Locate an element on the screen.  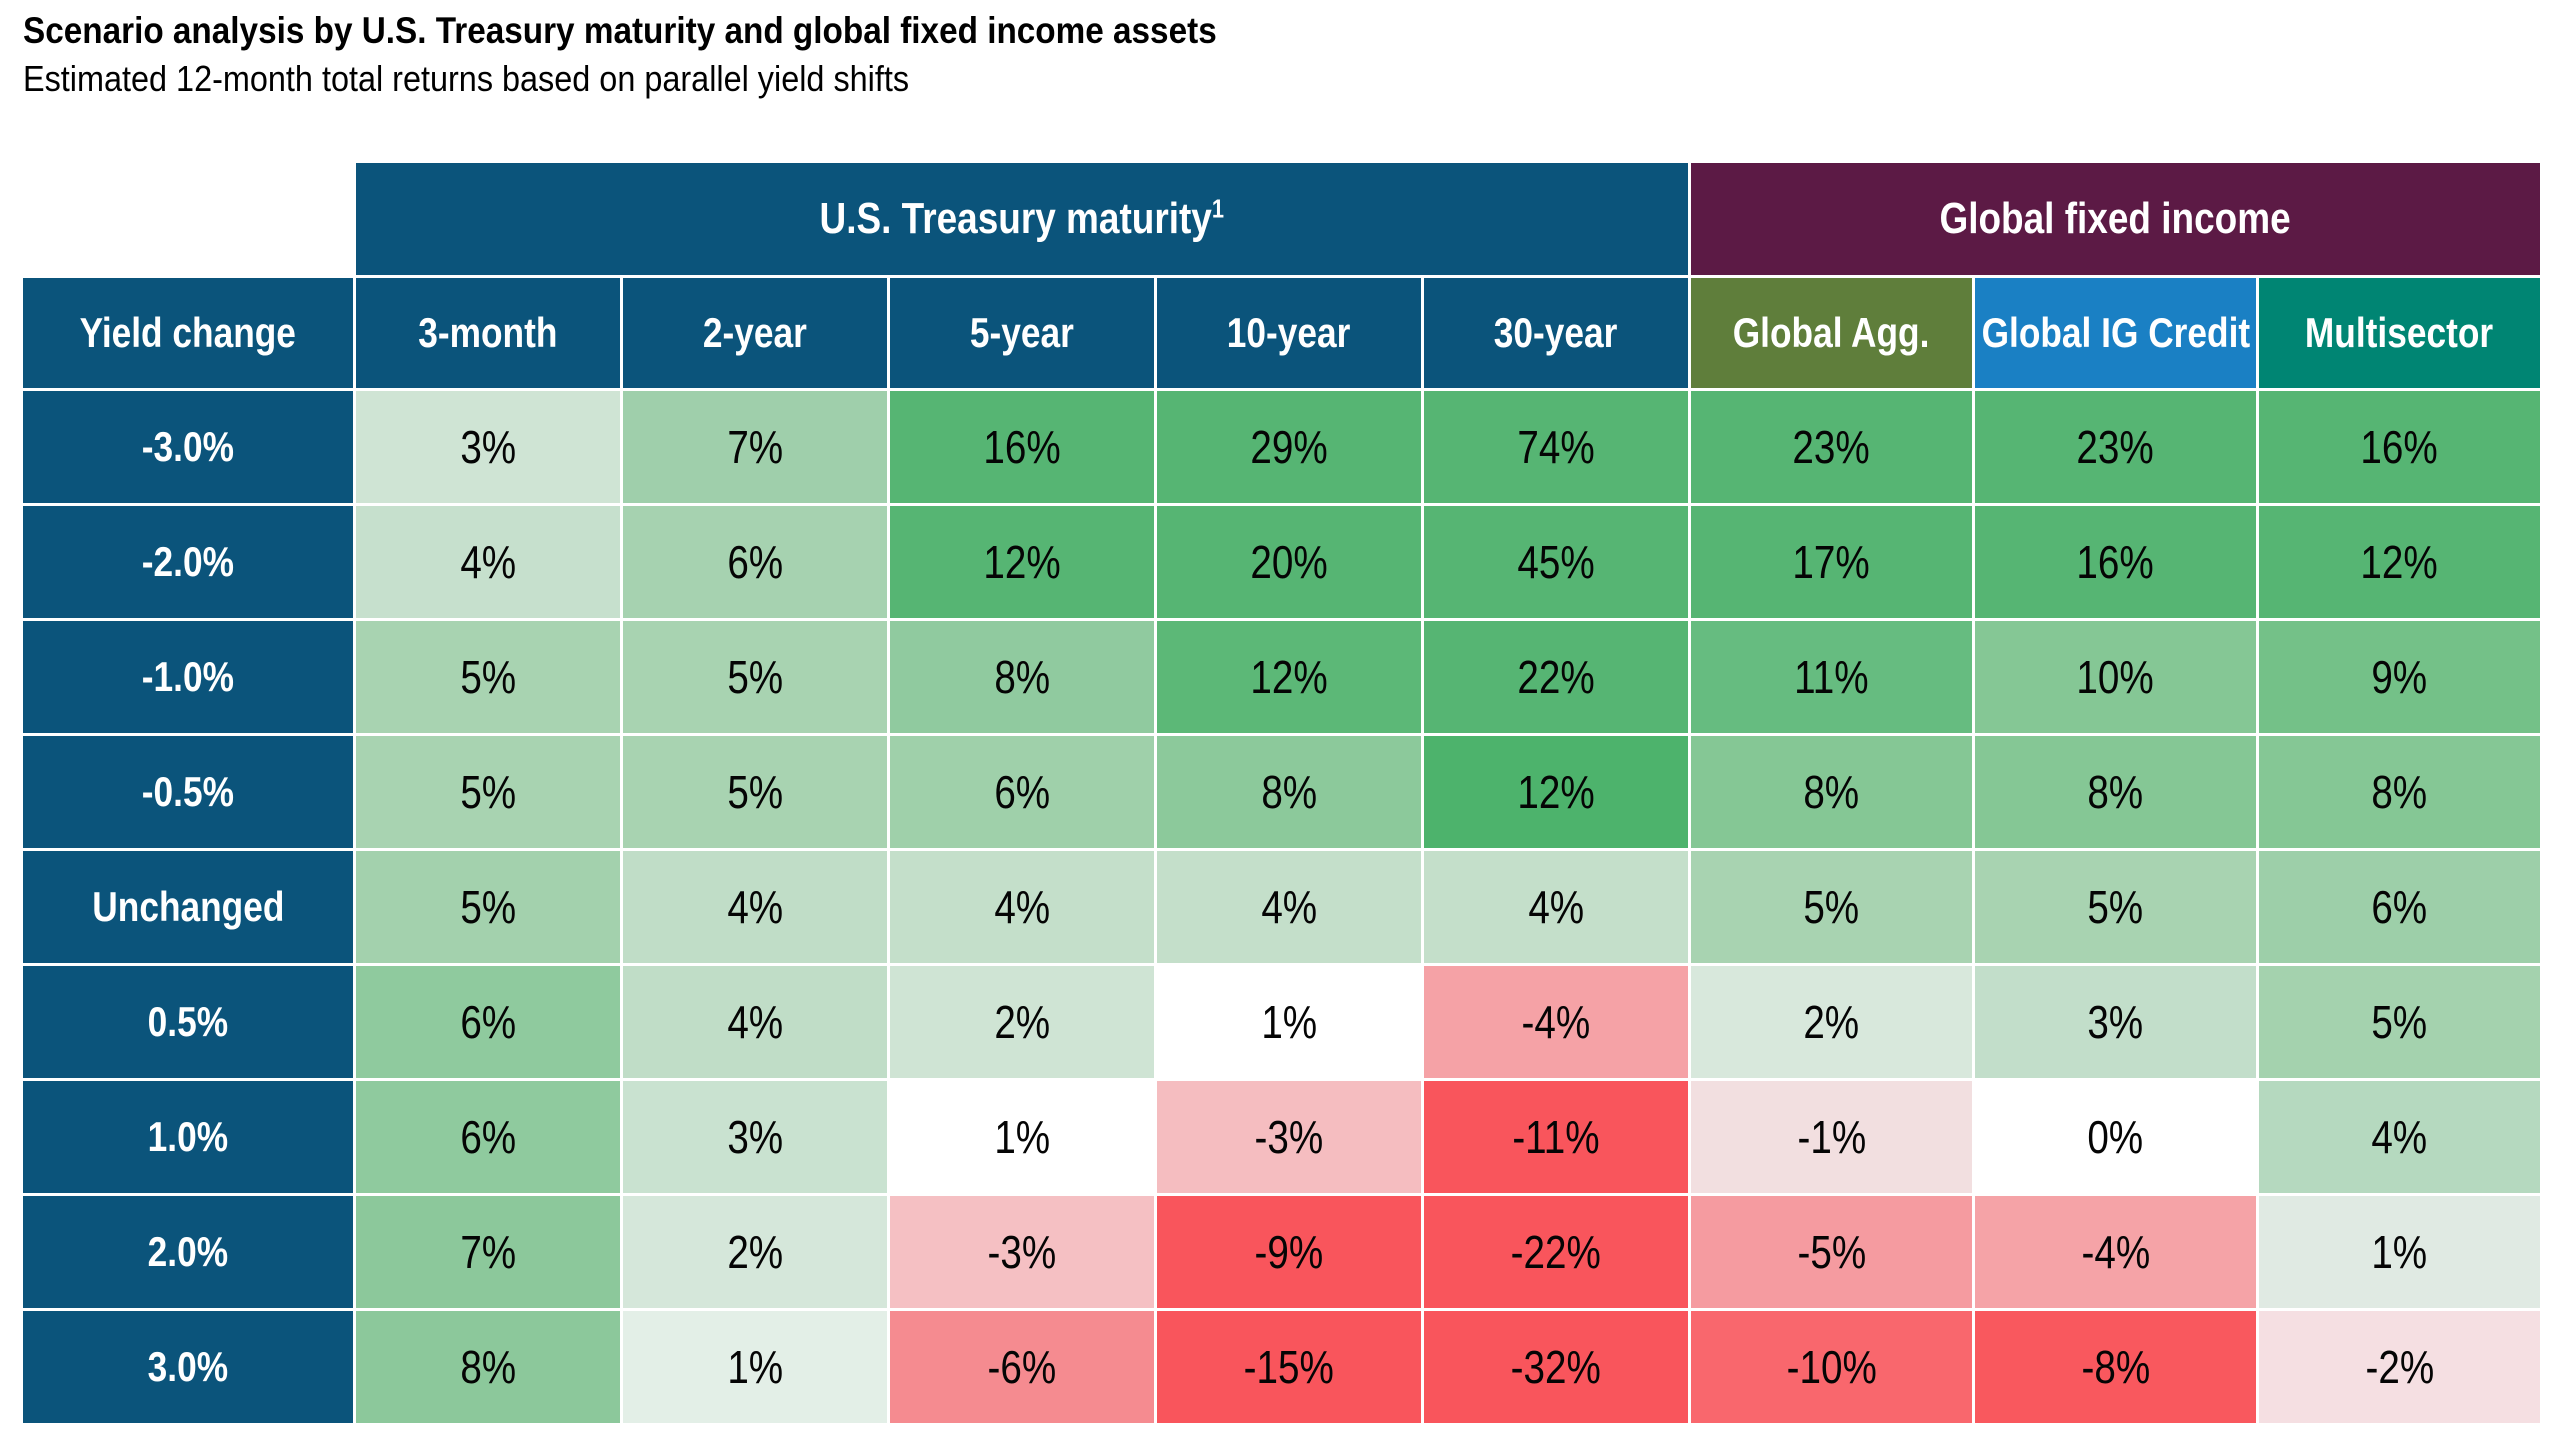
table-cell-r0-c1-wrap: 7% is located at coordinates (755, 447).